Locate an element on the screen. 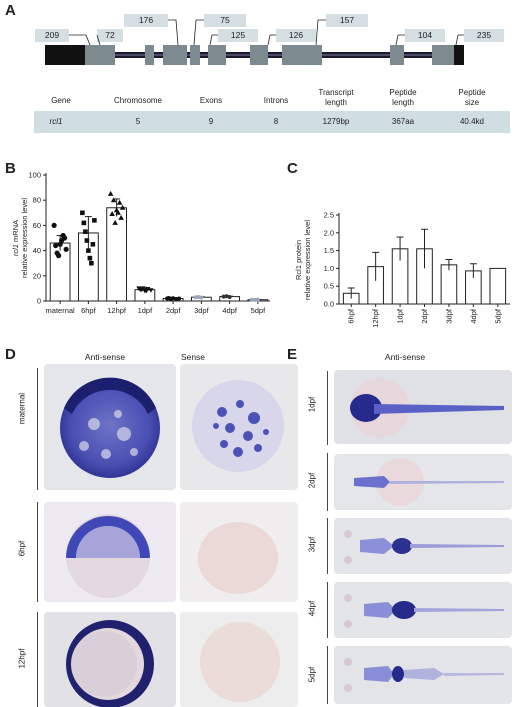 This screenshot has height=707, width=520. y-tick-label: 80 is located at coordinates (37, 200).